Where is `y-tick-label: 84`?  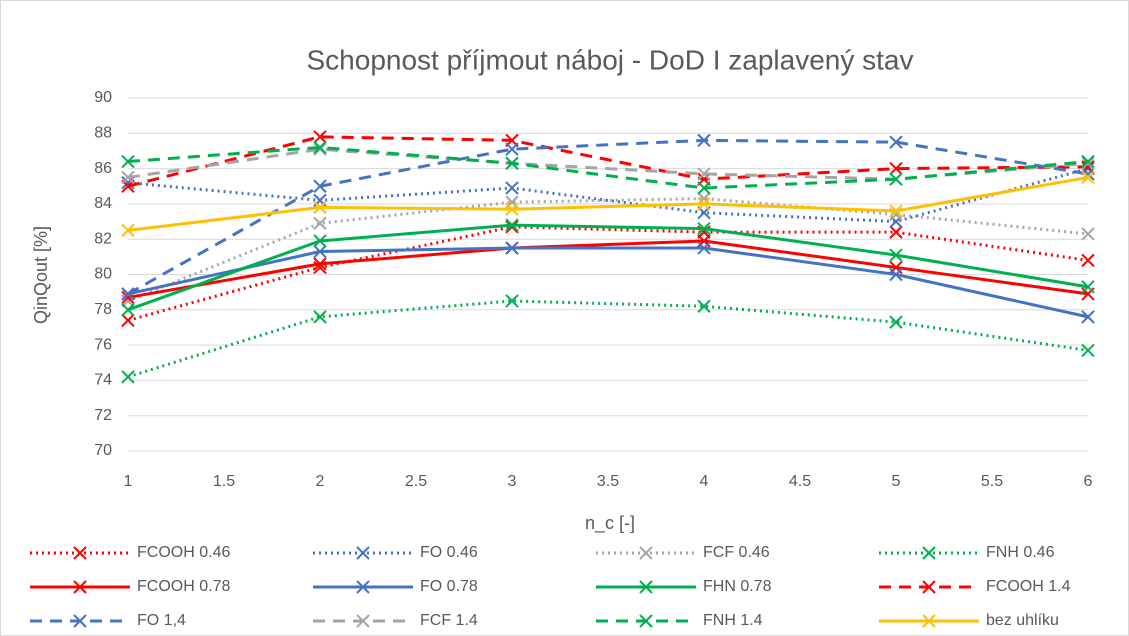
y-tick-label: 84 is located at coordinates (103, 203).